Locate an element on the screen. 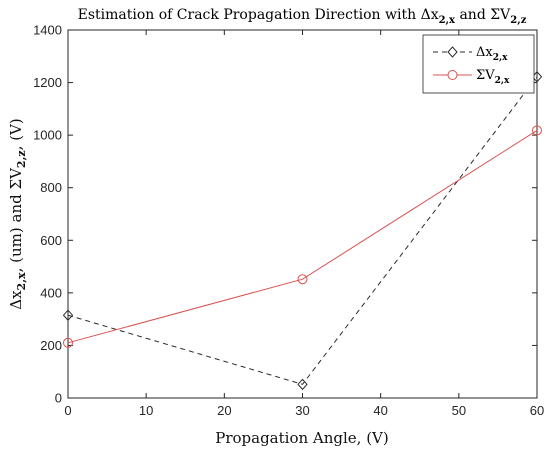  x-tick-label: 40 is located at coordinates (380, 410).